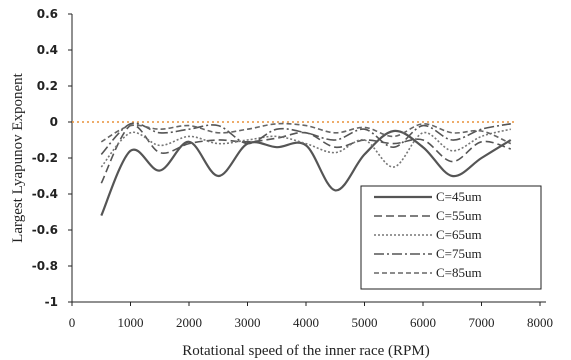 This screenshot has height=360, width=571. What do you see at coordinates (459, 234) in the screenshot?
I see `legend-label: C=65um` at bounding box center [459, 234].